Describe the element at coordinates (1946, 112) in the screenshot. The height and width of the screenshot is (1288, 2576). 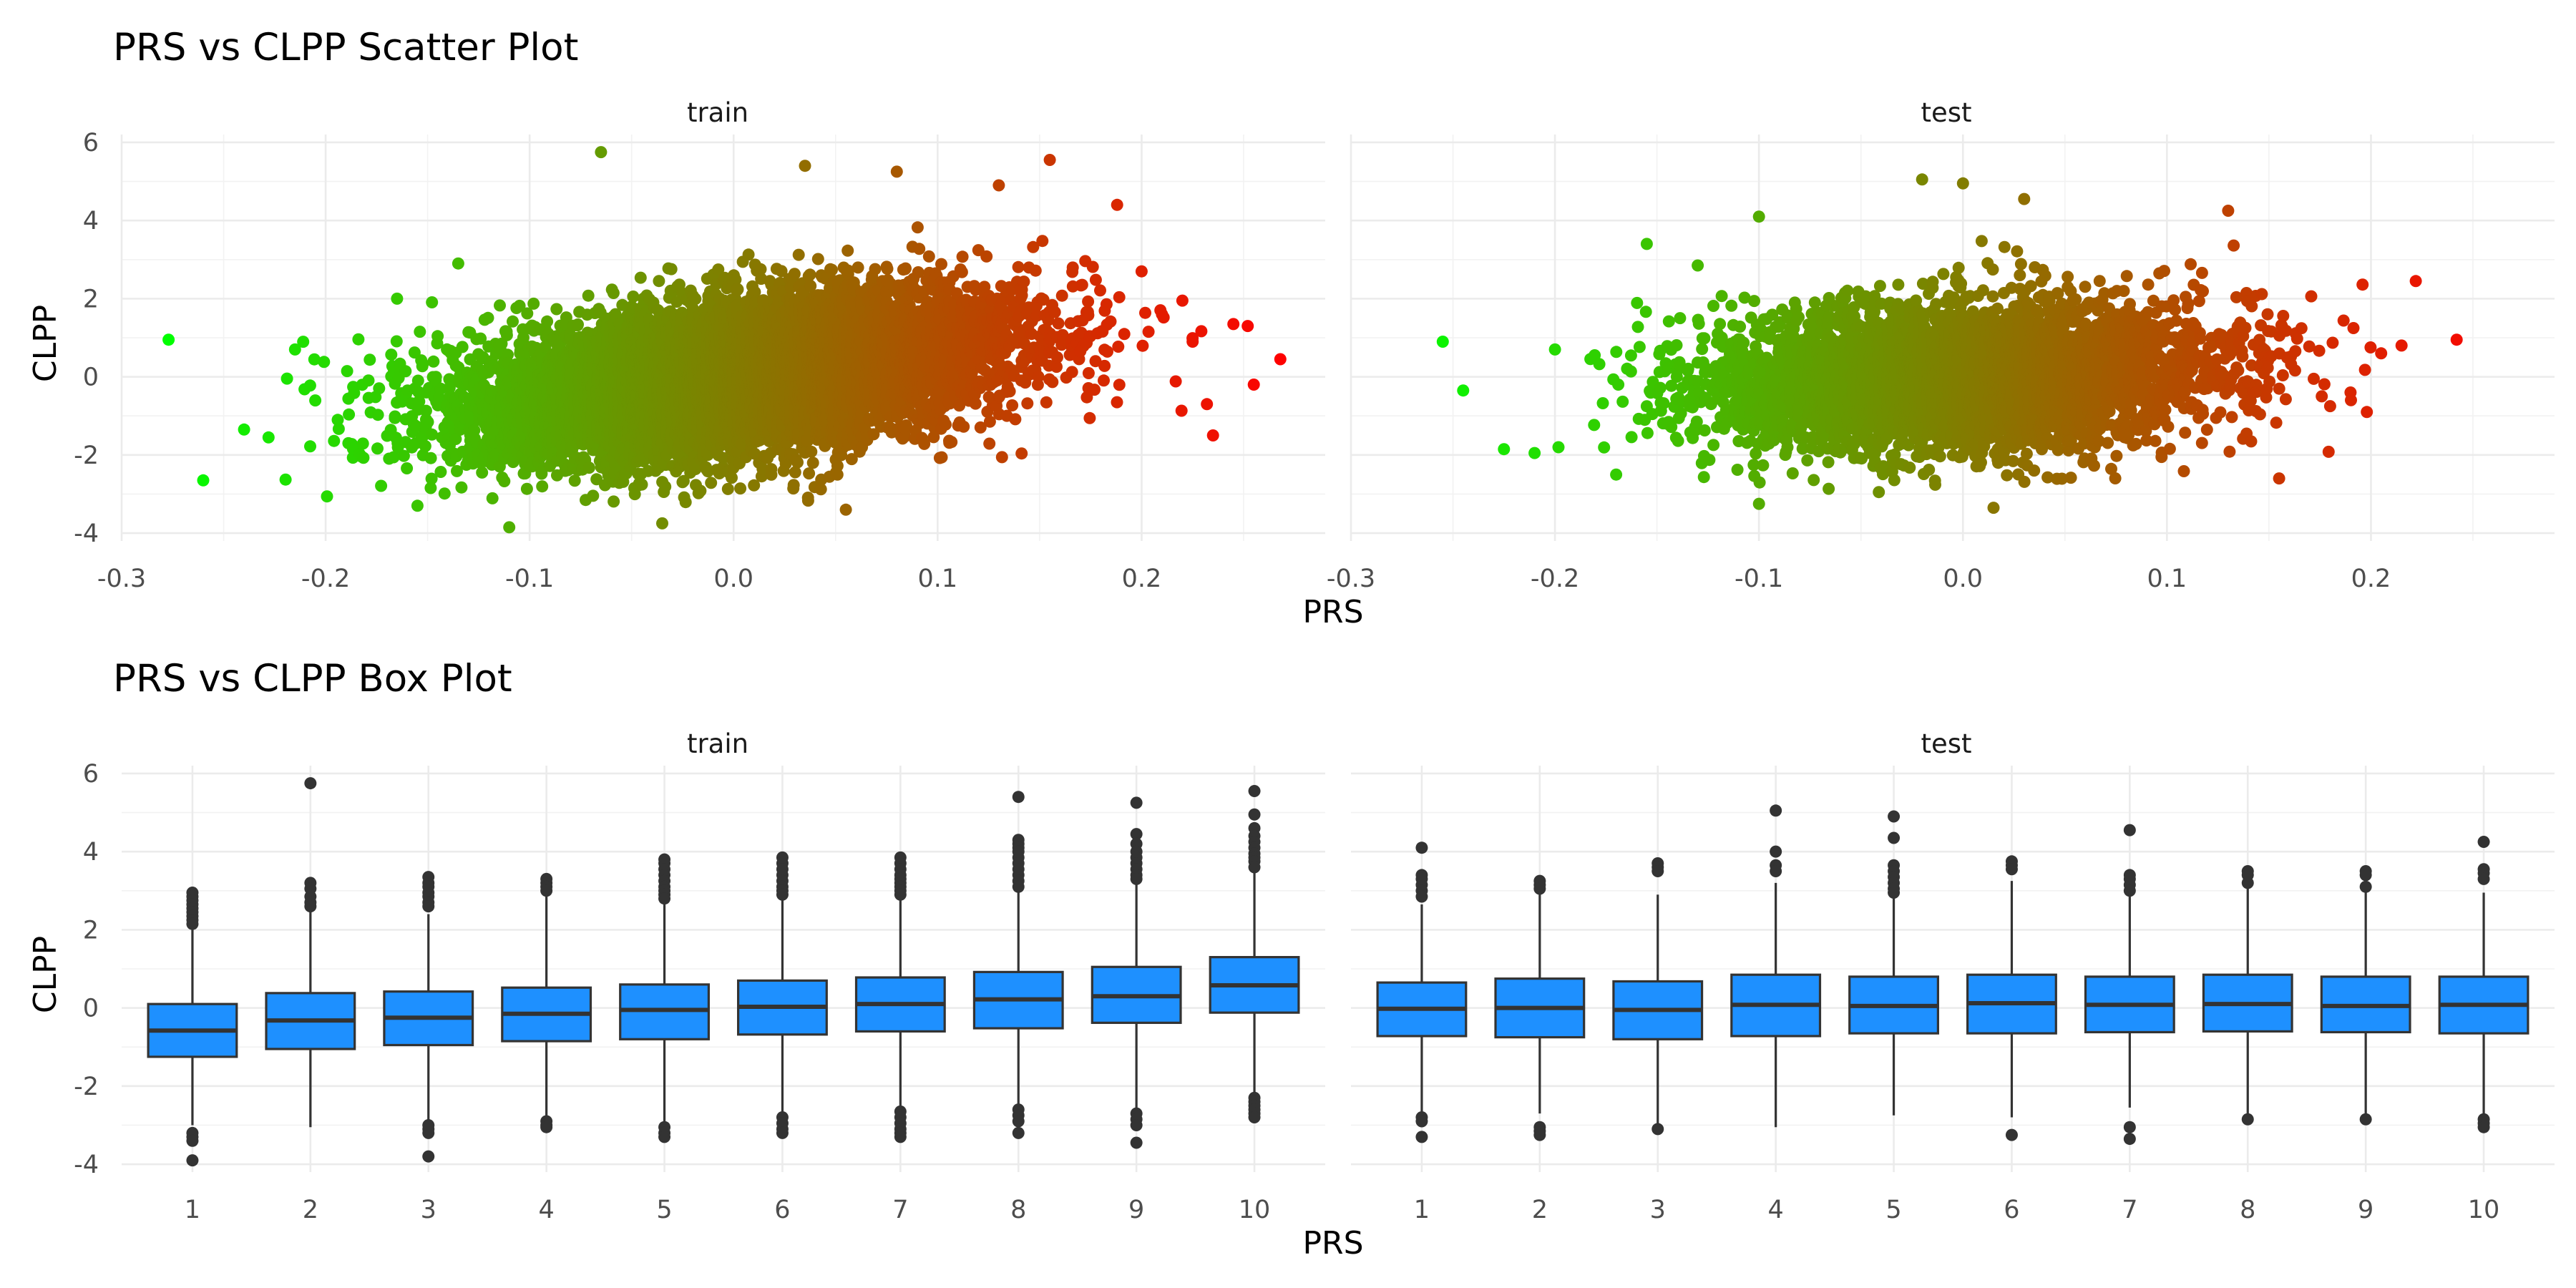
I see `scatter-strip-test: test` at that location.